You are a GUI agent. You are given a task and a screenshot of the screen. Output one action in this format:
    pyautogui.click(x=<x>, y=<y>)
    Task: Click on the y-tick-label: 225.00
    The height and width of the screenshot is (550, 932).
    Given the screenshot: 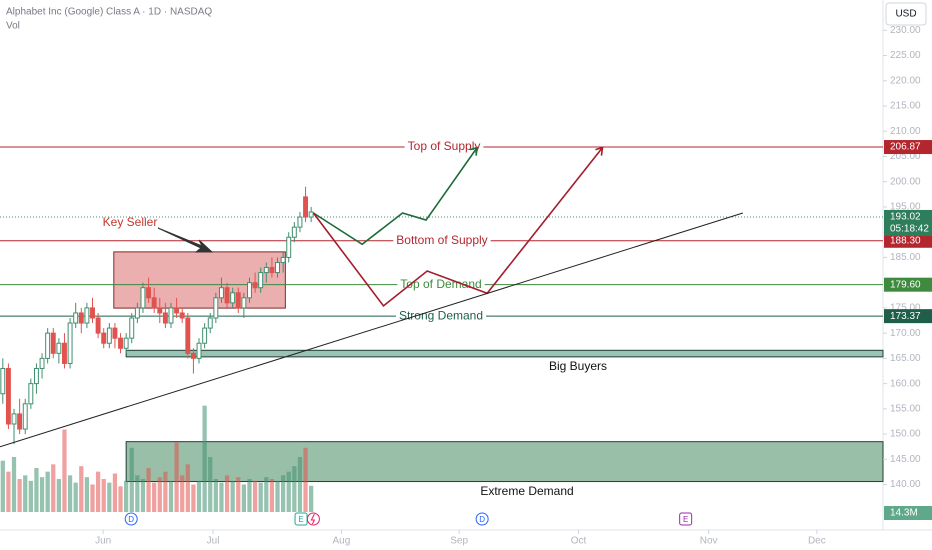 What is the action you would take?
    pyautogui.click(x=905, y=55)
    